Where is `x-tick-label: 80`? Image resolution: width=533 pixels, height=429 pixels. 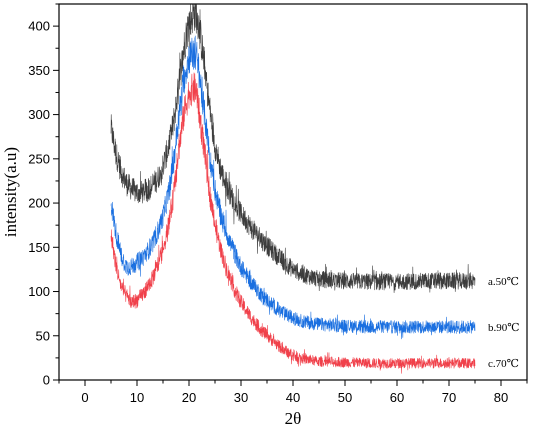
x-tick-label: 80 is located at coordinates (501, 397).